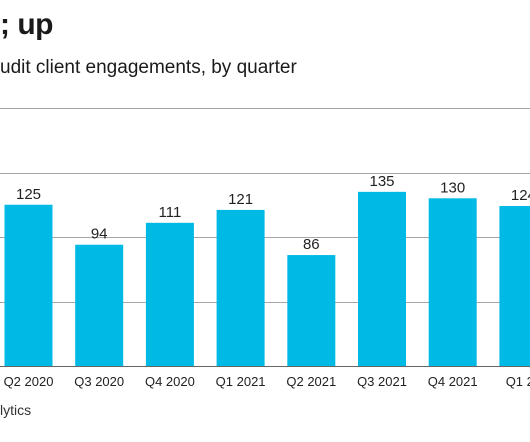  I want to click on source-note: lytics, so click(16, 410).